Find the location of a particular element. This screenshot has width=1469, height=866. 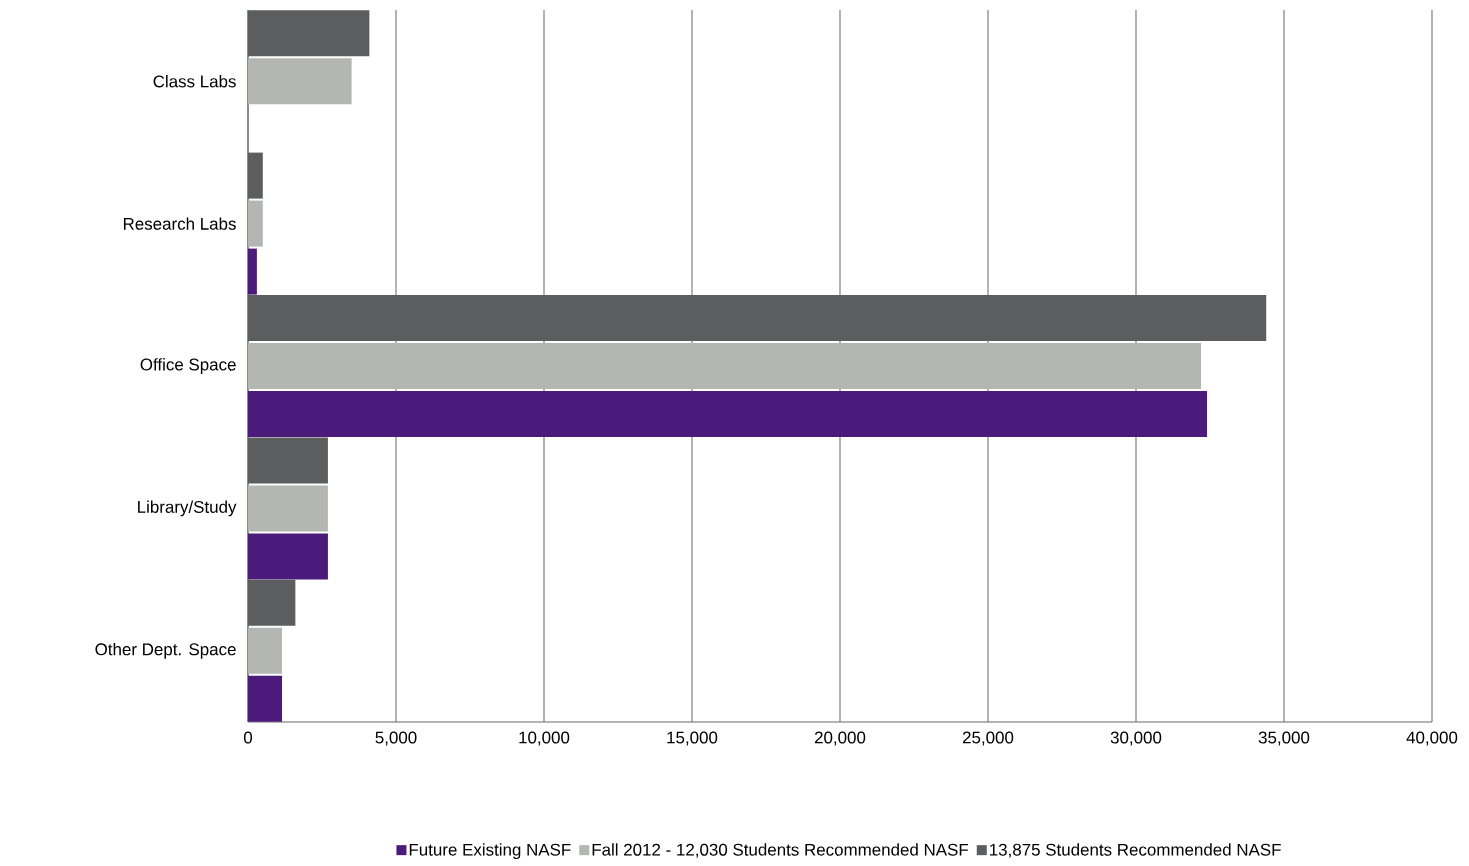

y-tick-label: Class Labs is located at coordinates (194, 81).